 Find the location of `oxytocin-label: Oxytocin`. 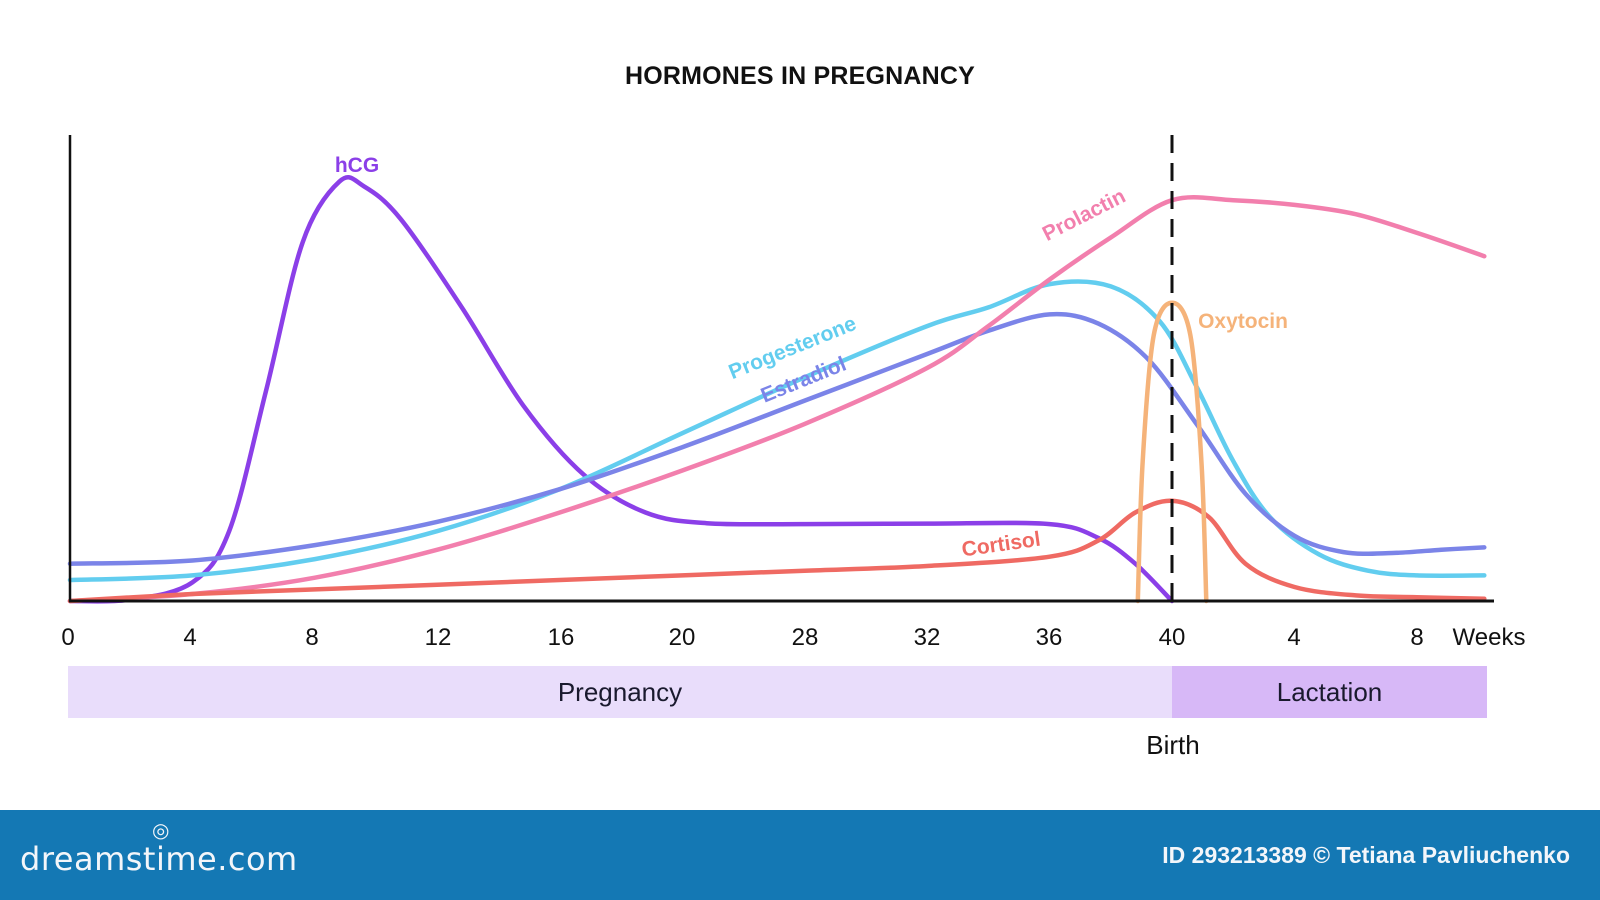

oxytocin-label: Oxytocin is located at coordinates (1243, 321).